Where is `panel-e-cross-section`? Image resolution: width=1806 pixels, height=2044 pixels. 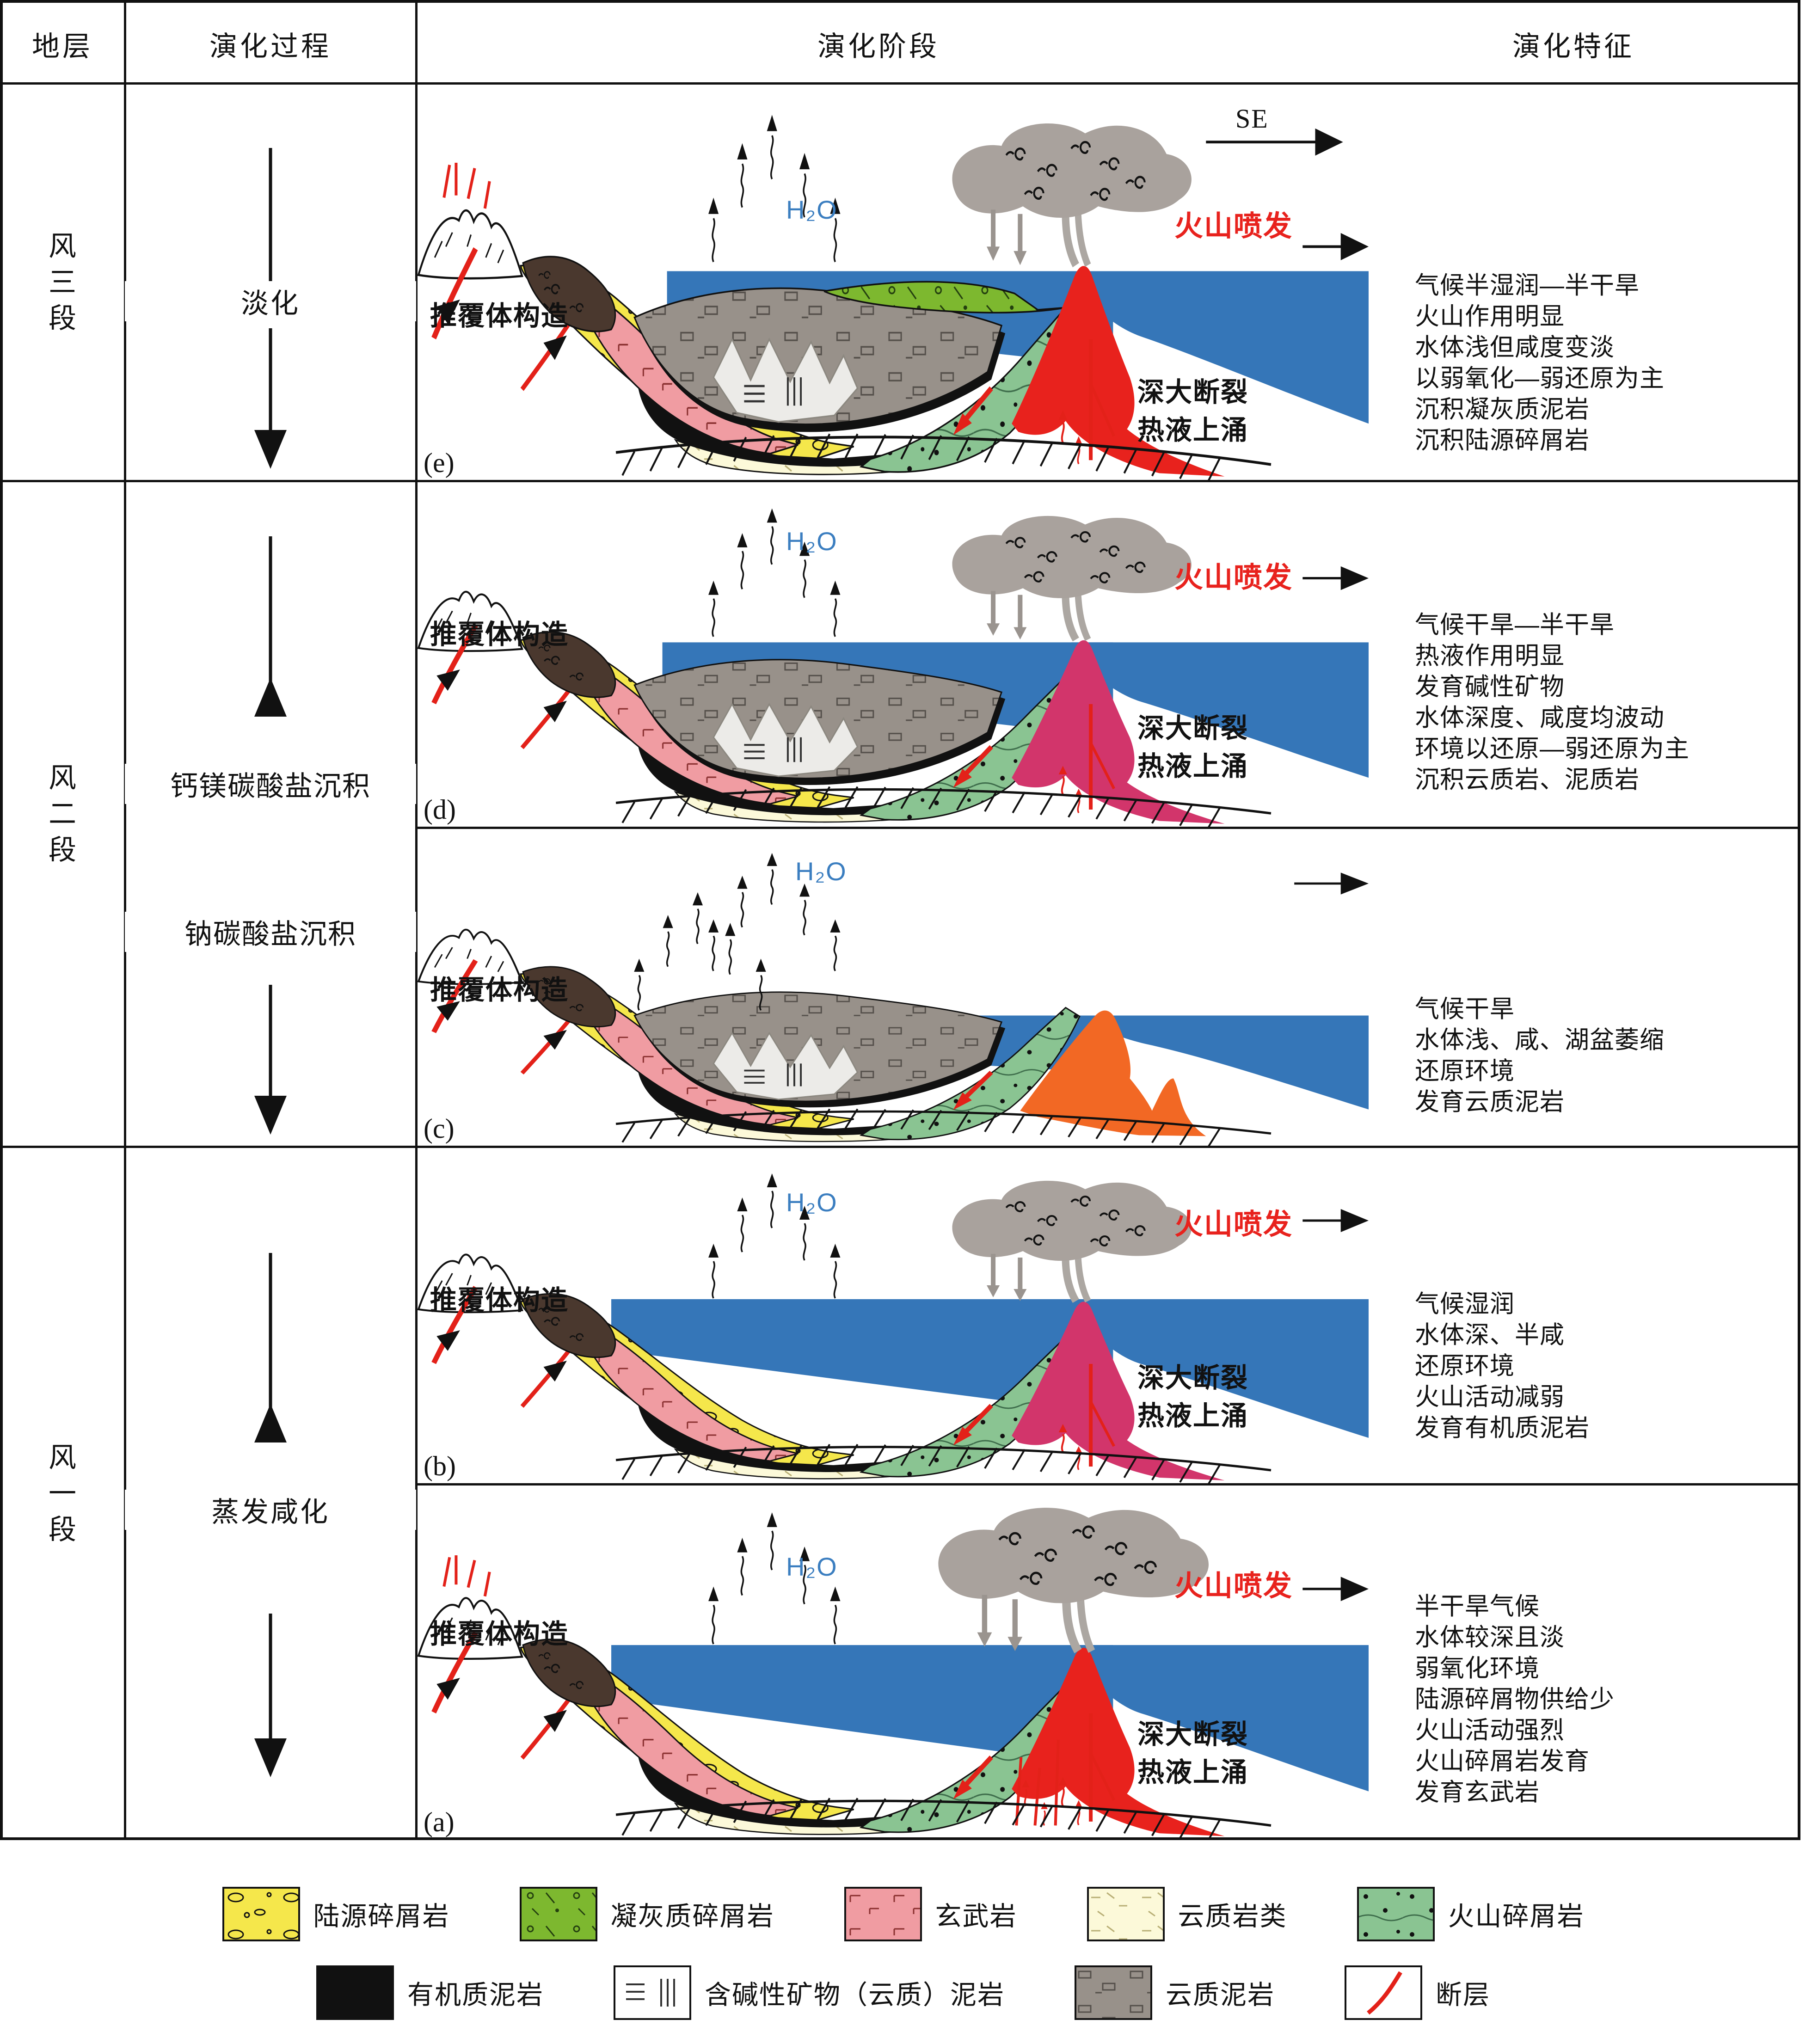
panel-e-cross-section is located at coordinates (892, 282).